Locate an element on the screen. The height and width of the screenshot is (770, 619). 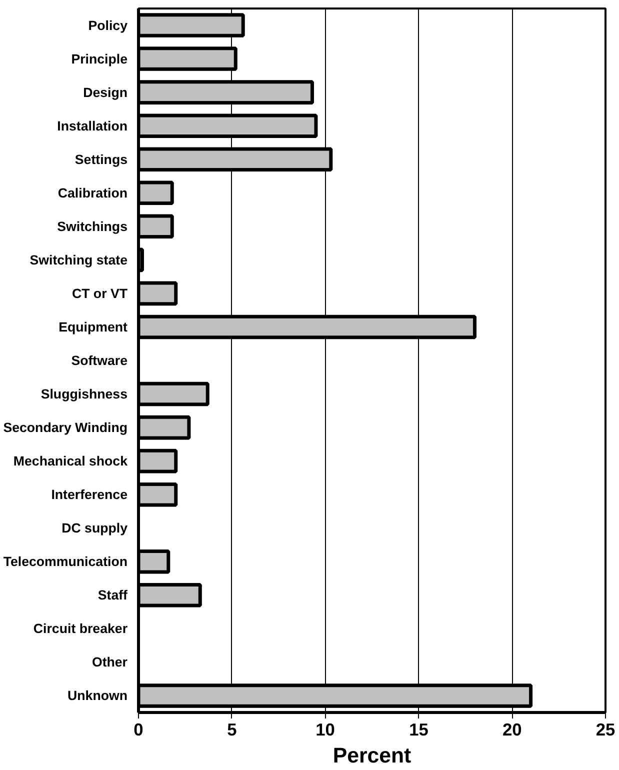
y-tick-label: Unknown is located at coordinates (98, 696).